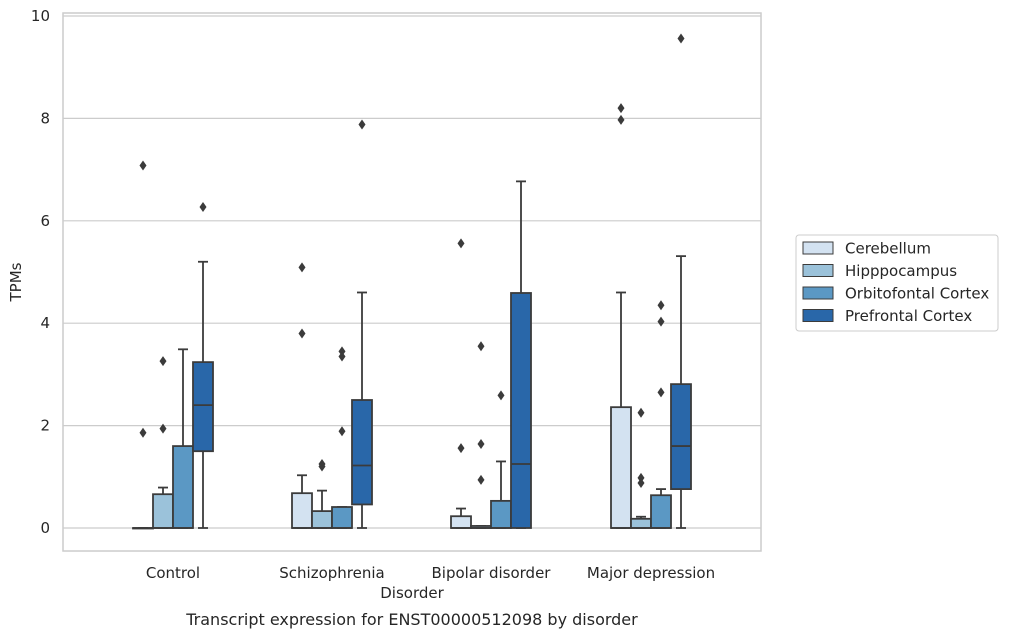 The image size is (1009, 638). Describe the element at coordinates (492, 573) in the screenshot. I see `x-tick-label: Bipolar disorder` at that location.